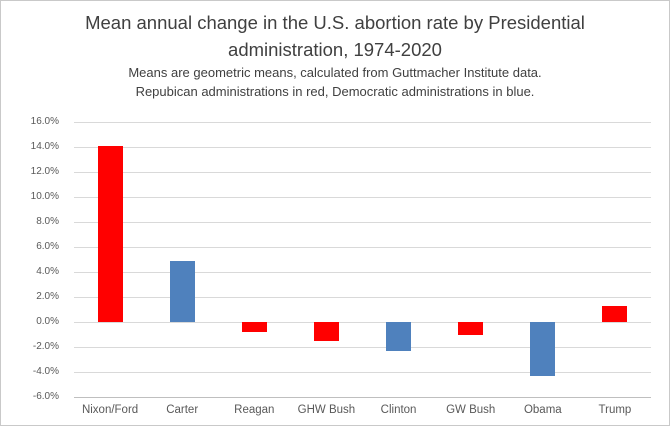 Image resolution: width=670 pixels, height=426 pixels. What do you see at coordinates (615, 410) in the screenshot?
I see `x-axis-label-trump: Trump` at bounding box center [615, 410].